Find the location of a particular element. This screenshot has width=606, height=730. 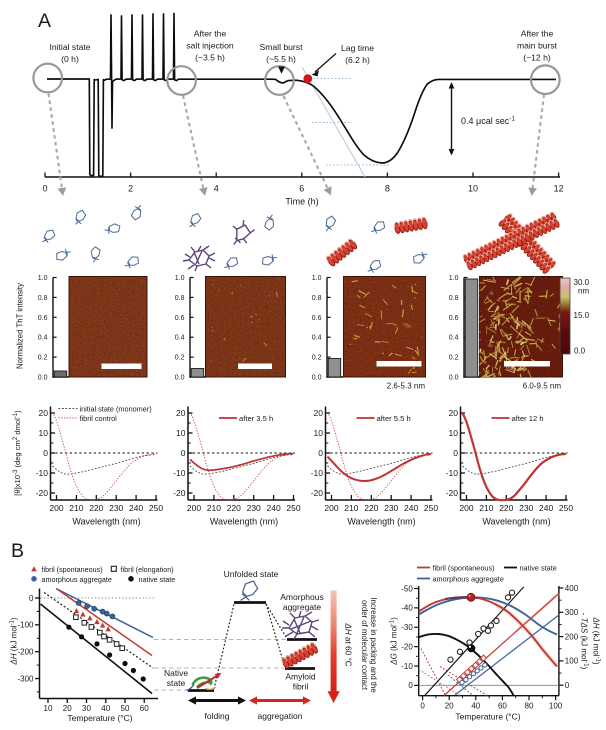

svg-text: (~12 h) is located at coordinates (537, 58).